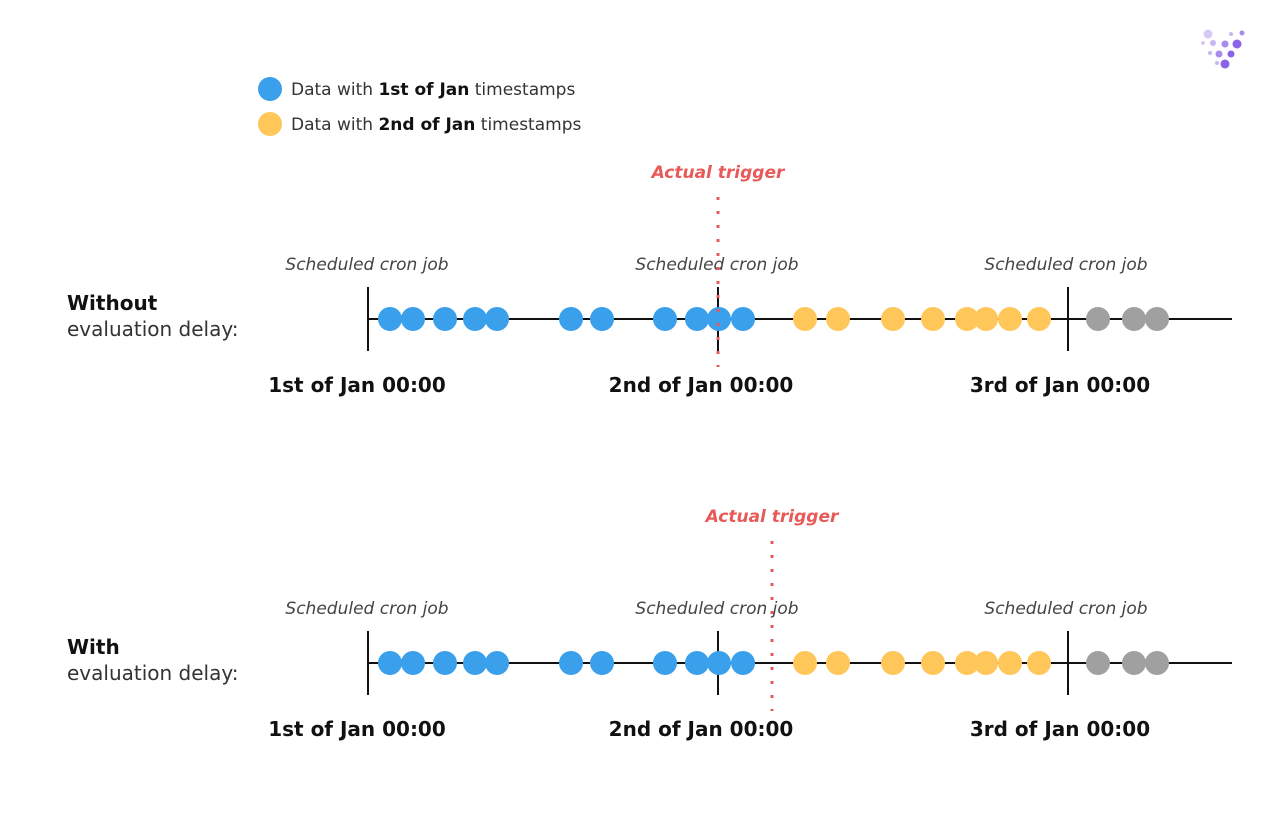 This screenshot has height=813, width=1270. Describe the element at coordinates (1223, 49) in the screenshot. I see `dots-logo-icon` at that location.